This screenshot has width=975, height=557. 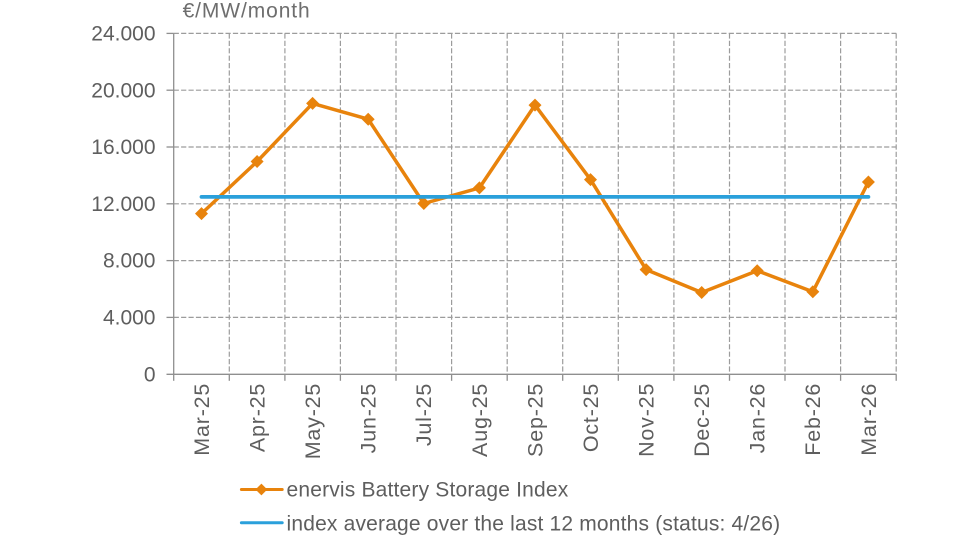 What do you see at coordinates (123, 147) in the screenshot?
I see `svg-text: 16.000` at bounding box center [123, 147].